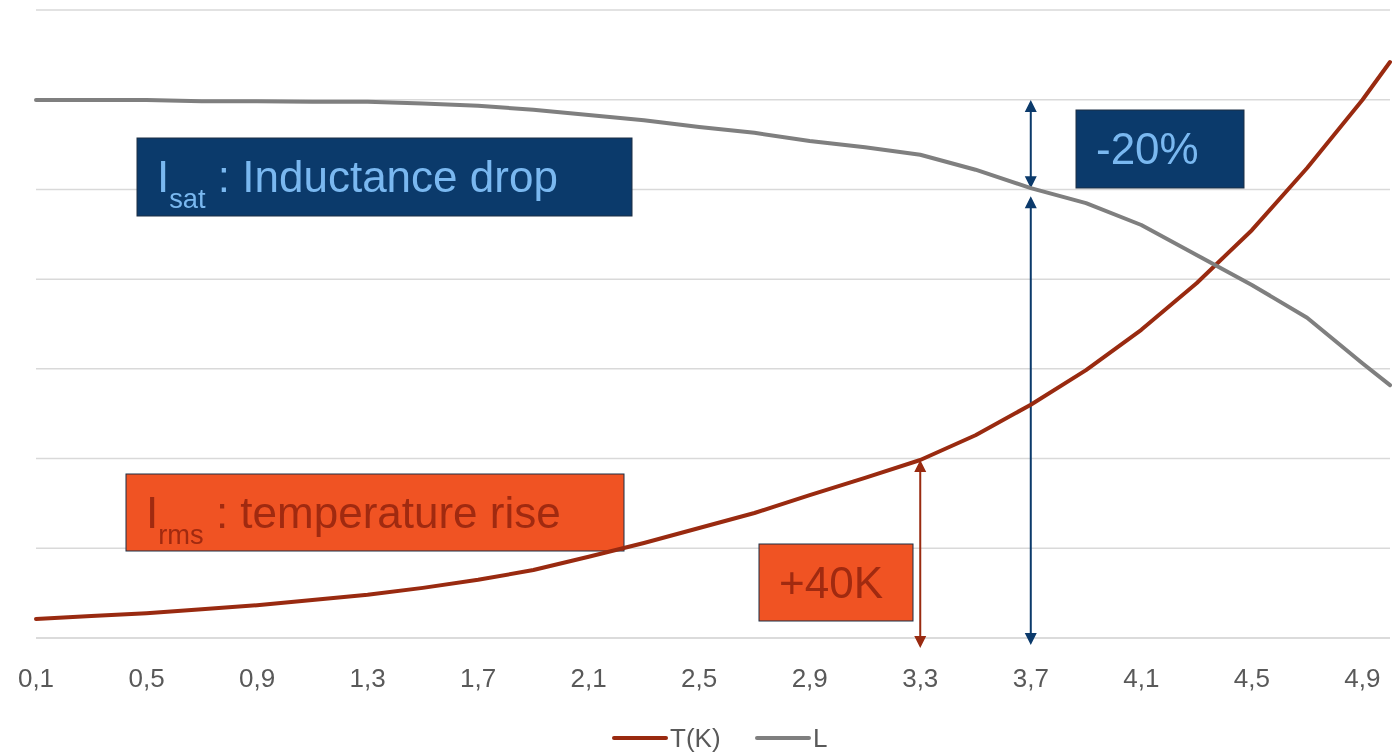 This screenshot has width=1392, height=753. What do you see at coordinates (699, 678) in the screenshot?
I see `x-tick-label: 2,5` at bounding box center [699, 678].